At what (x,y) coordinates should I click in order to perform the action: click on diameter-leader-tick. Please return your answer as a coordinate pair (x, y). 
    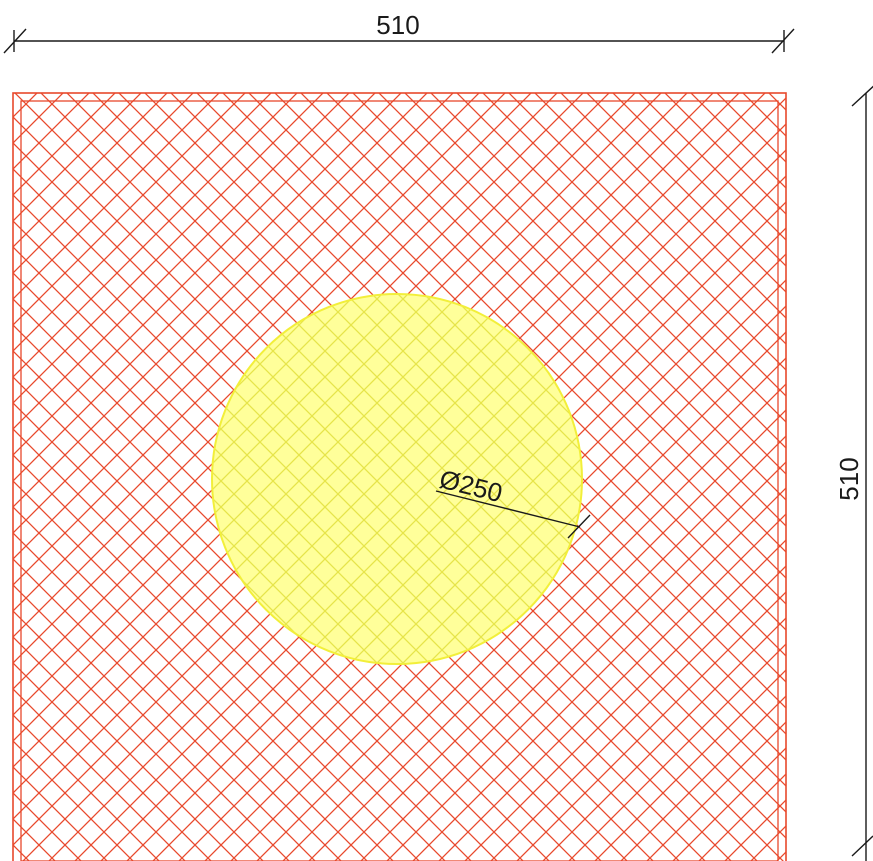
    Looking at the image, I should click on (579, 526).